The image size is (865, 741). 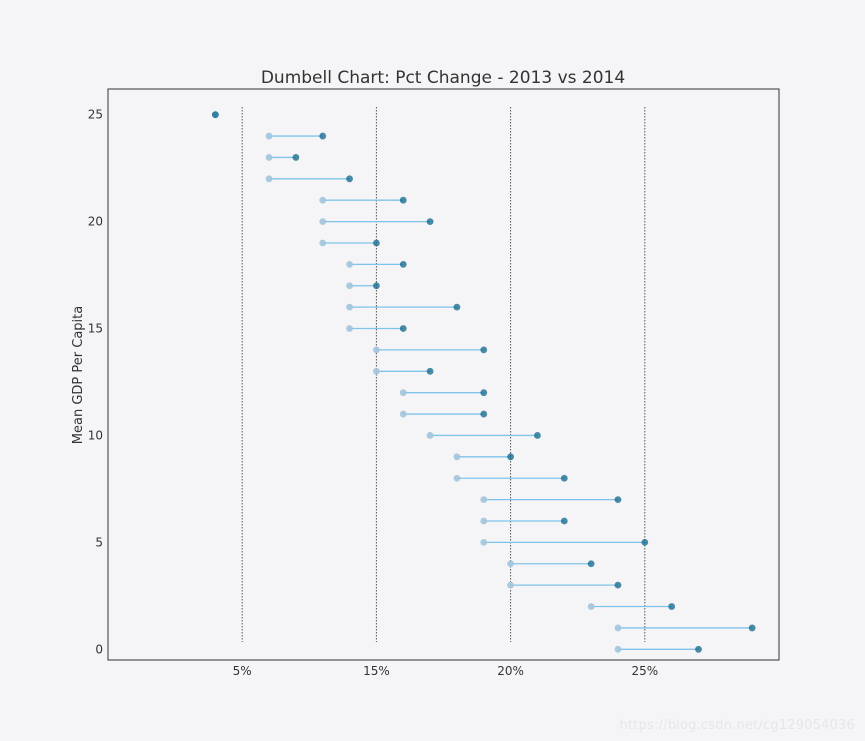 I want to click on x-tick-label-3: 25%, so click(x=644, y=671).